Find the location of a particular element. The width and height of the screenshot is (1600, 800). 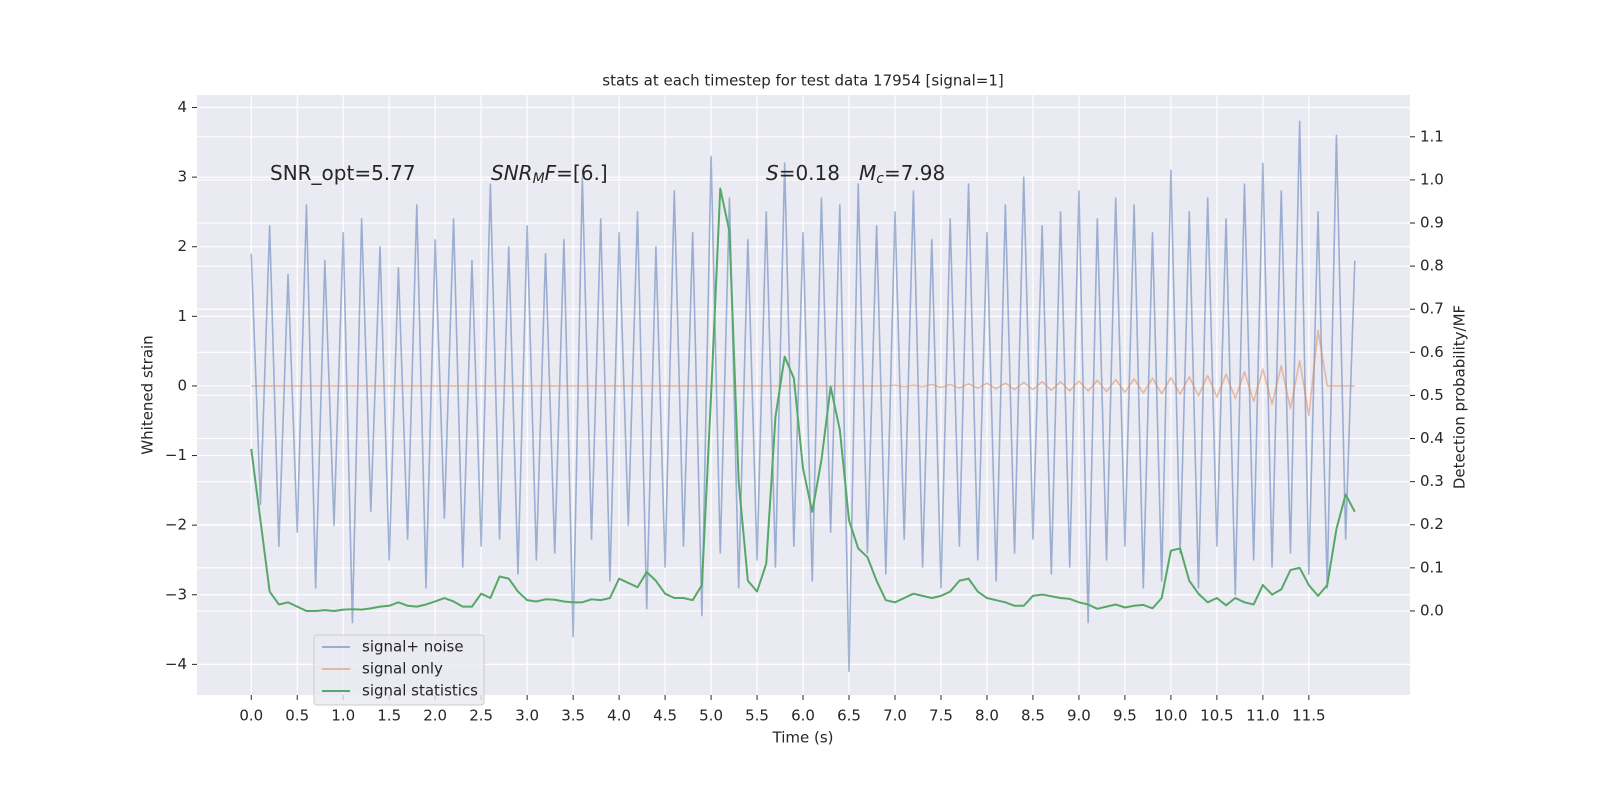

y-tick-label: 2 is located at coordinates (182, 246).